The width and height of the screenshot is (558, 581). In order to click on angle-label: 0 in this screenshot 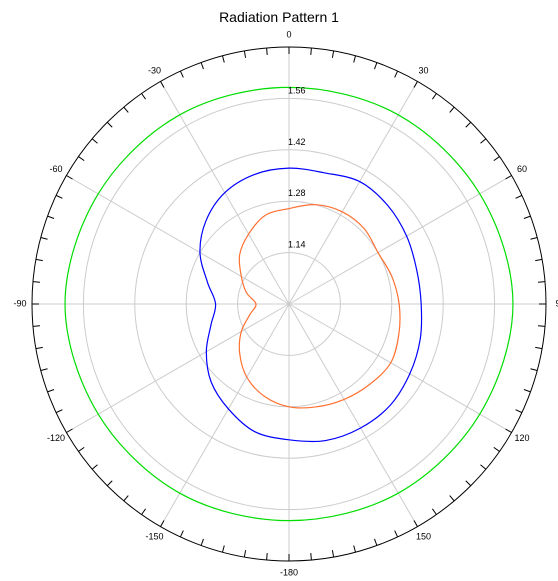, I will do `click(288, 34)`.